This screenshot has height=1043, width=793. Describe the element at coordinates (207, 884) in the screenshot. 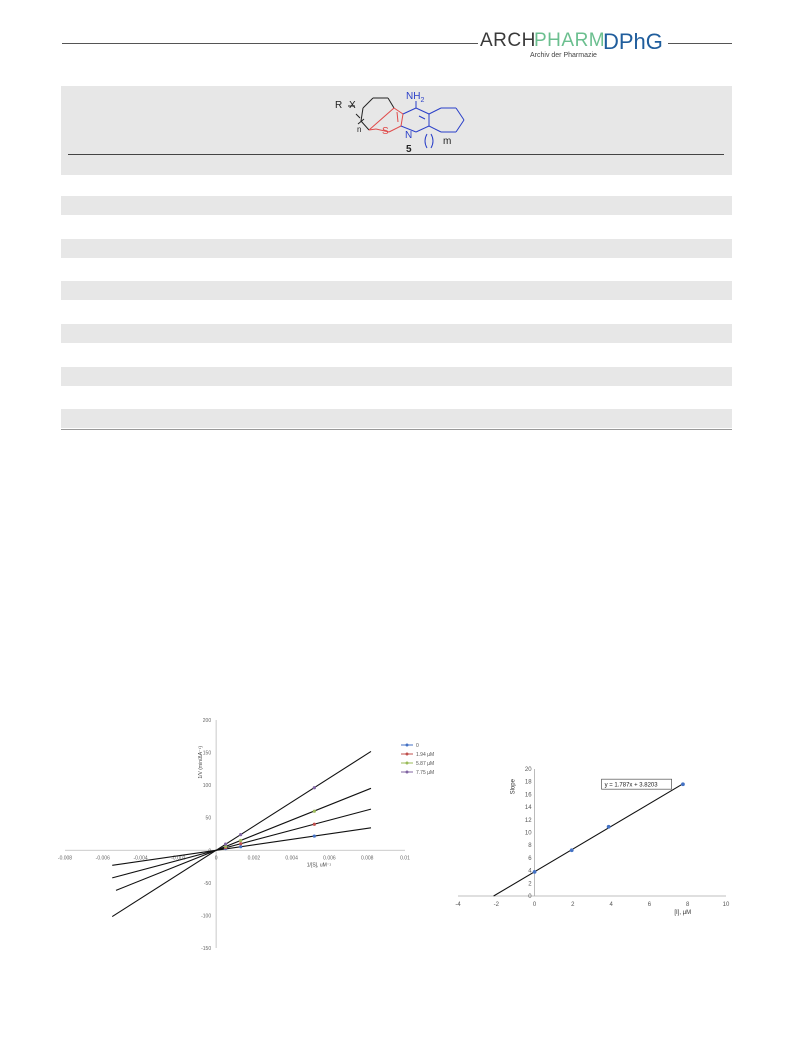

I see `chart1-y-tick-label: -50` at that location.